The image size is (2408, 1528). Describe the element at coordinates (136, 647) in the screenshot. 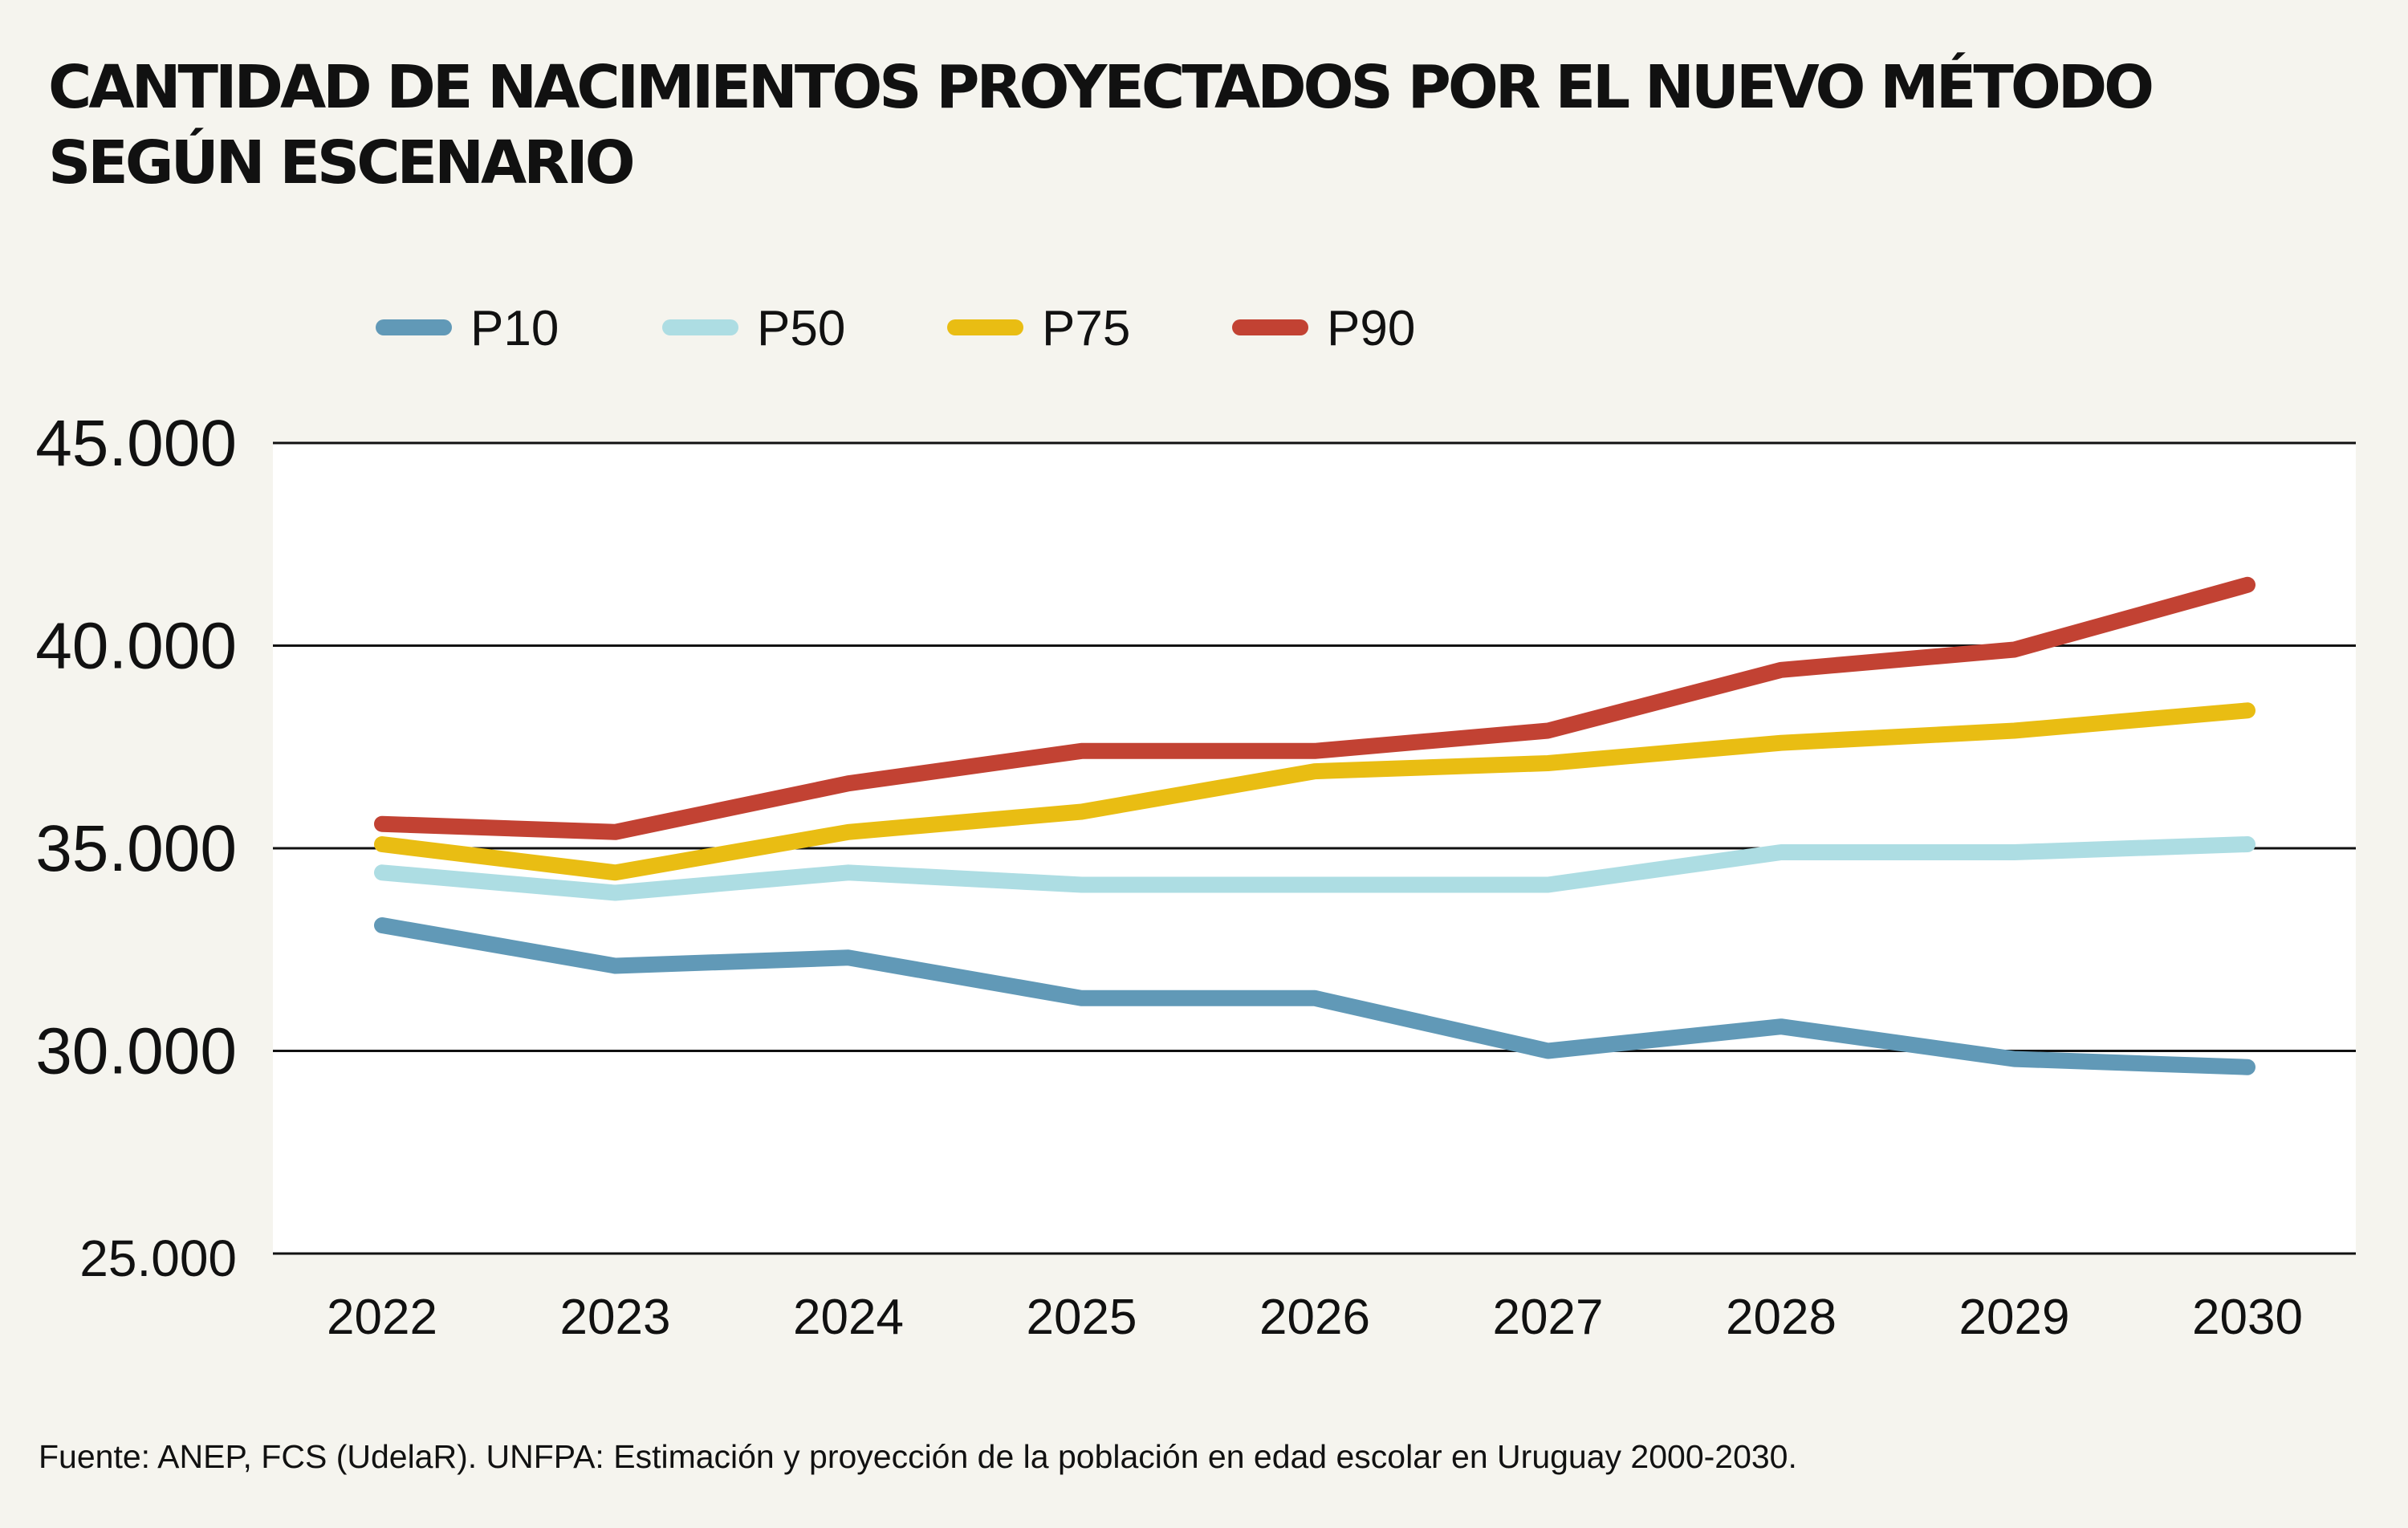

I see `y-tick-label: 40.000` at that location.